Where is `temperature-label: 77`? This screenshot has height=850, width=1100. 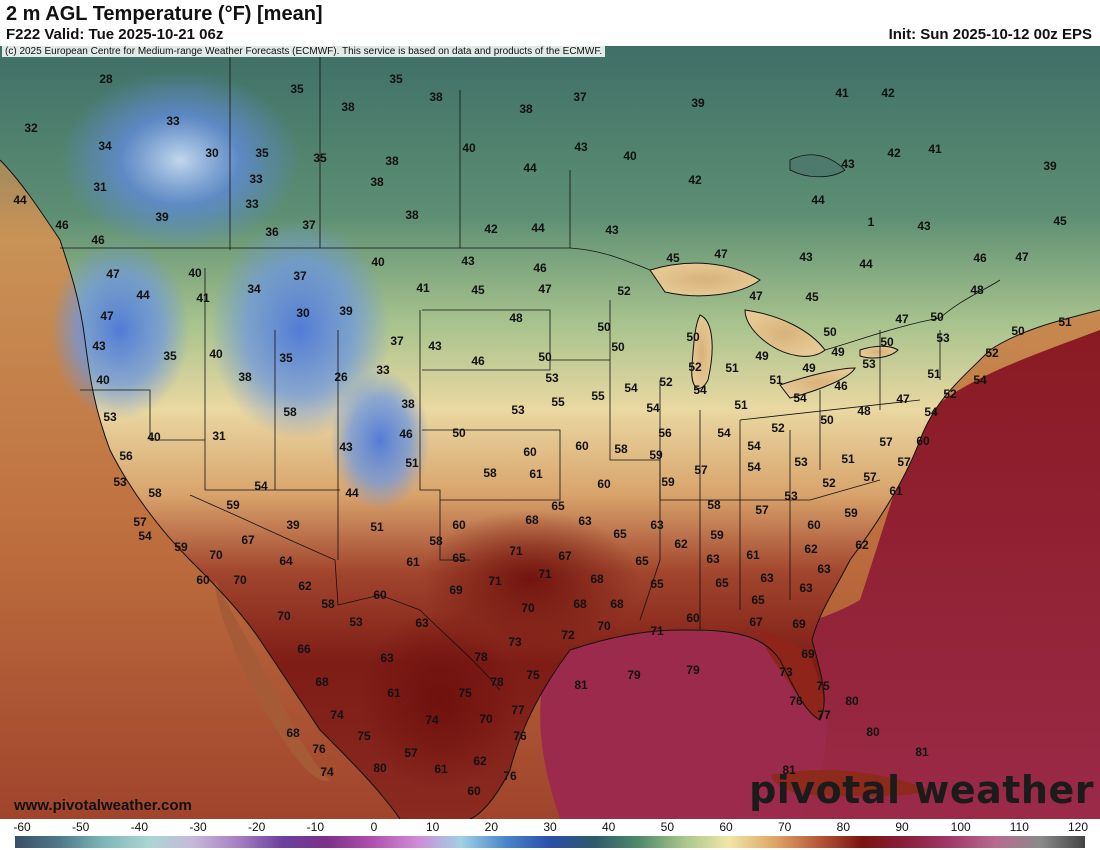
temperature-label: 77 is located at coordinates (518, 710).